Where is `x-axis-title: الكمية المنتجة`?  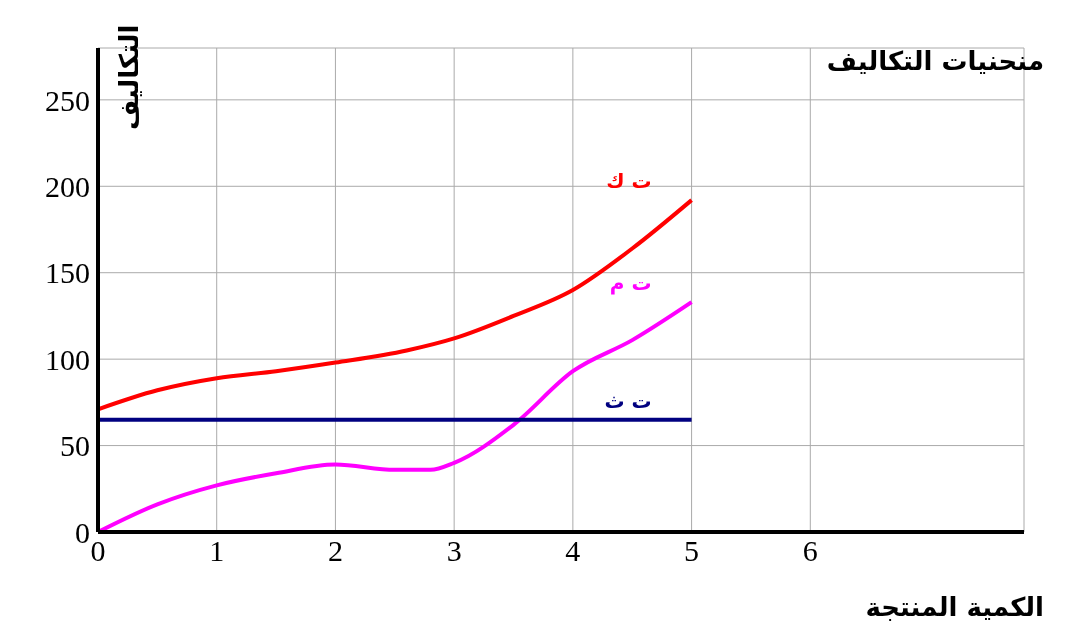 x-axis-title: الكمية المنتجة is located at coordinates (954, 607).